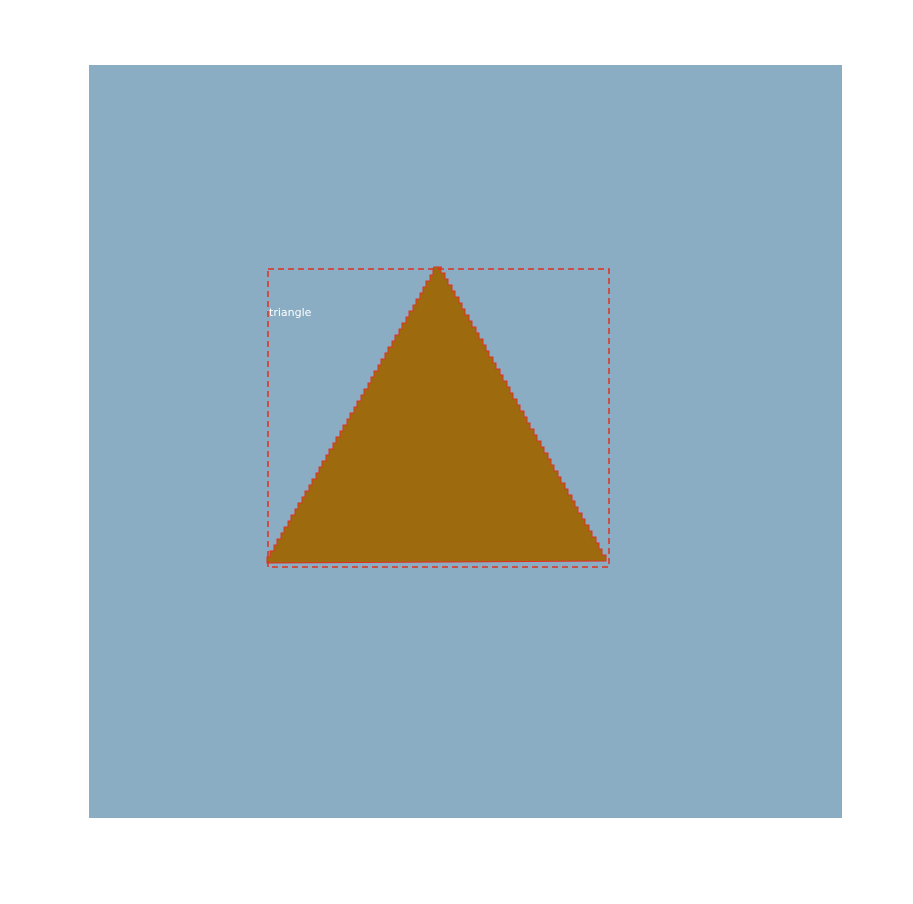 The image size is (913, 904). Describe the element at coordinates (436, 415) in the screenshot. I see `triangle-shape` at that location.